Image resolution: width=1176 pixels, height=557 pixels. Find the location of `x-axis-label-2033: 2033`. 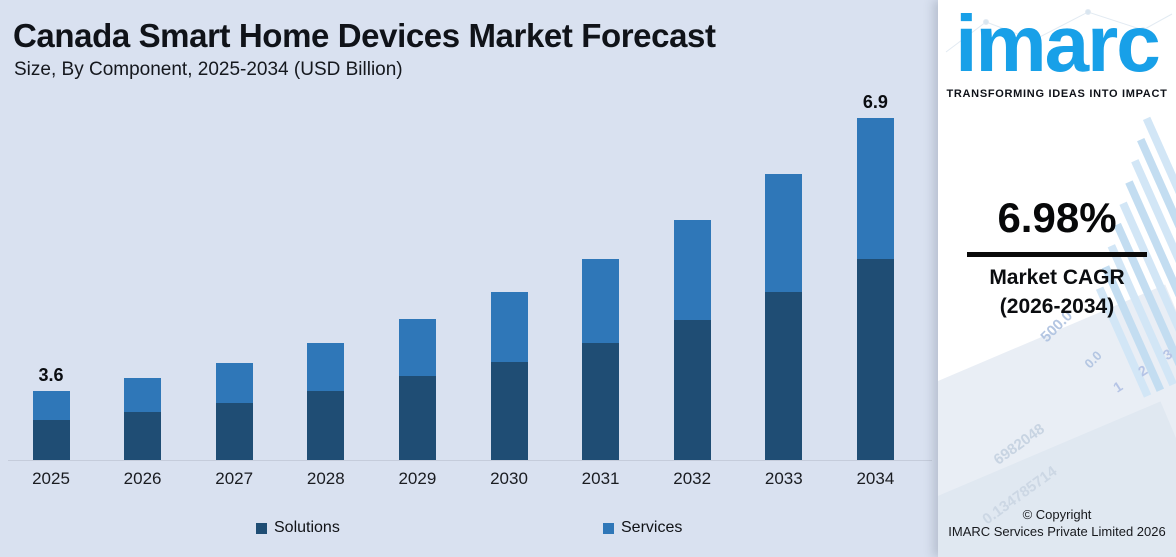

x-axis-label-2033: 2033 is located at coordinates (783, 478).